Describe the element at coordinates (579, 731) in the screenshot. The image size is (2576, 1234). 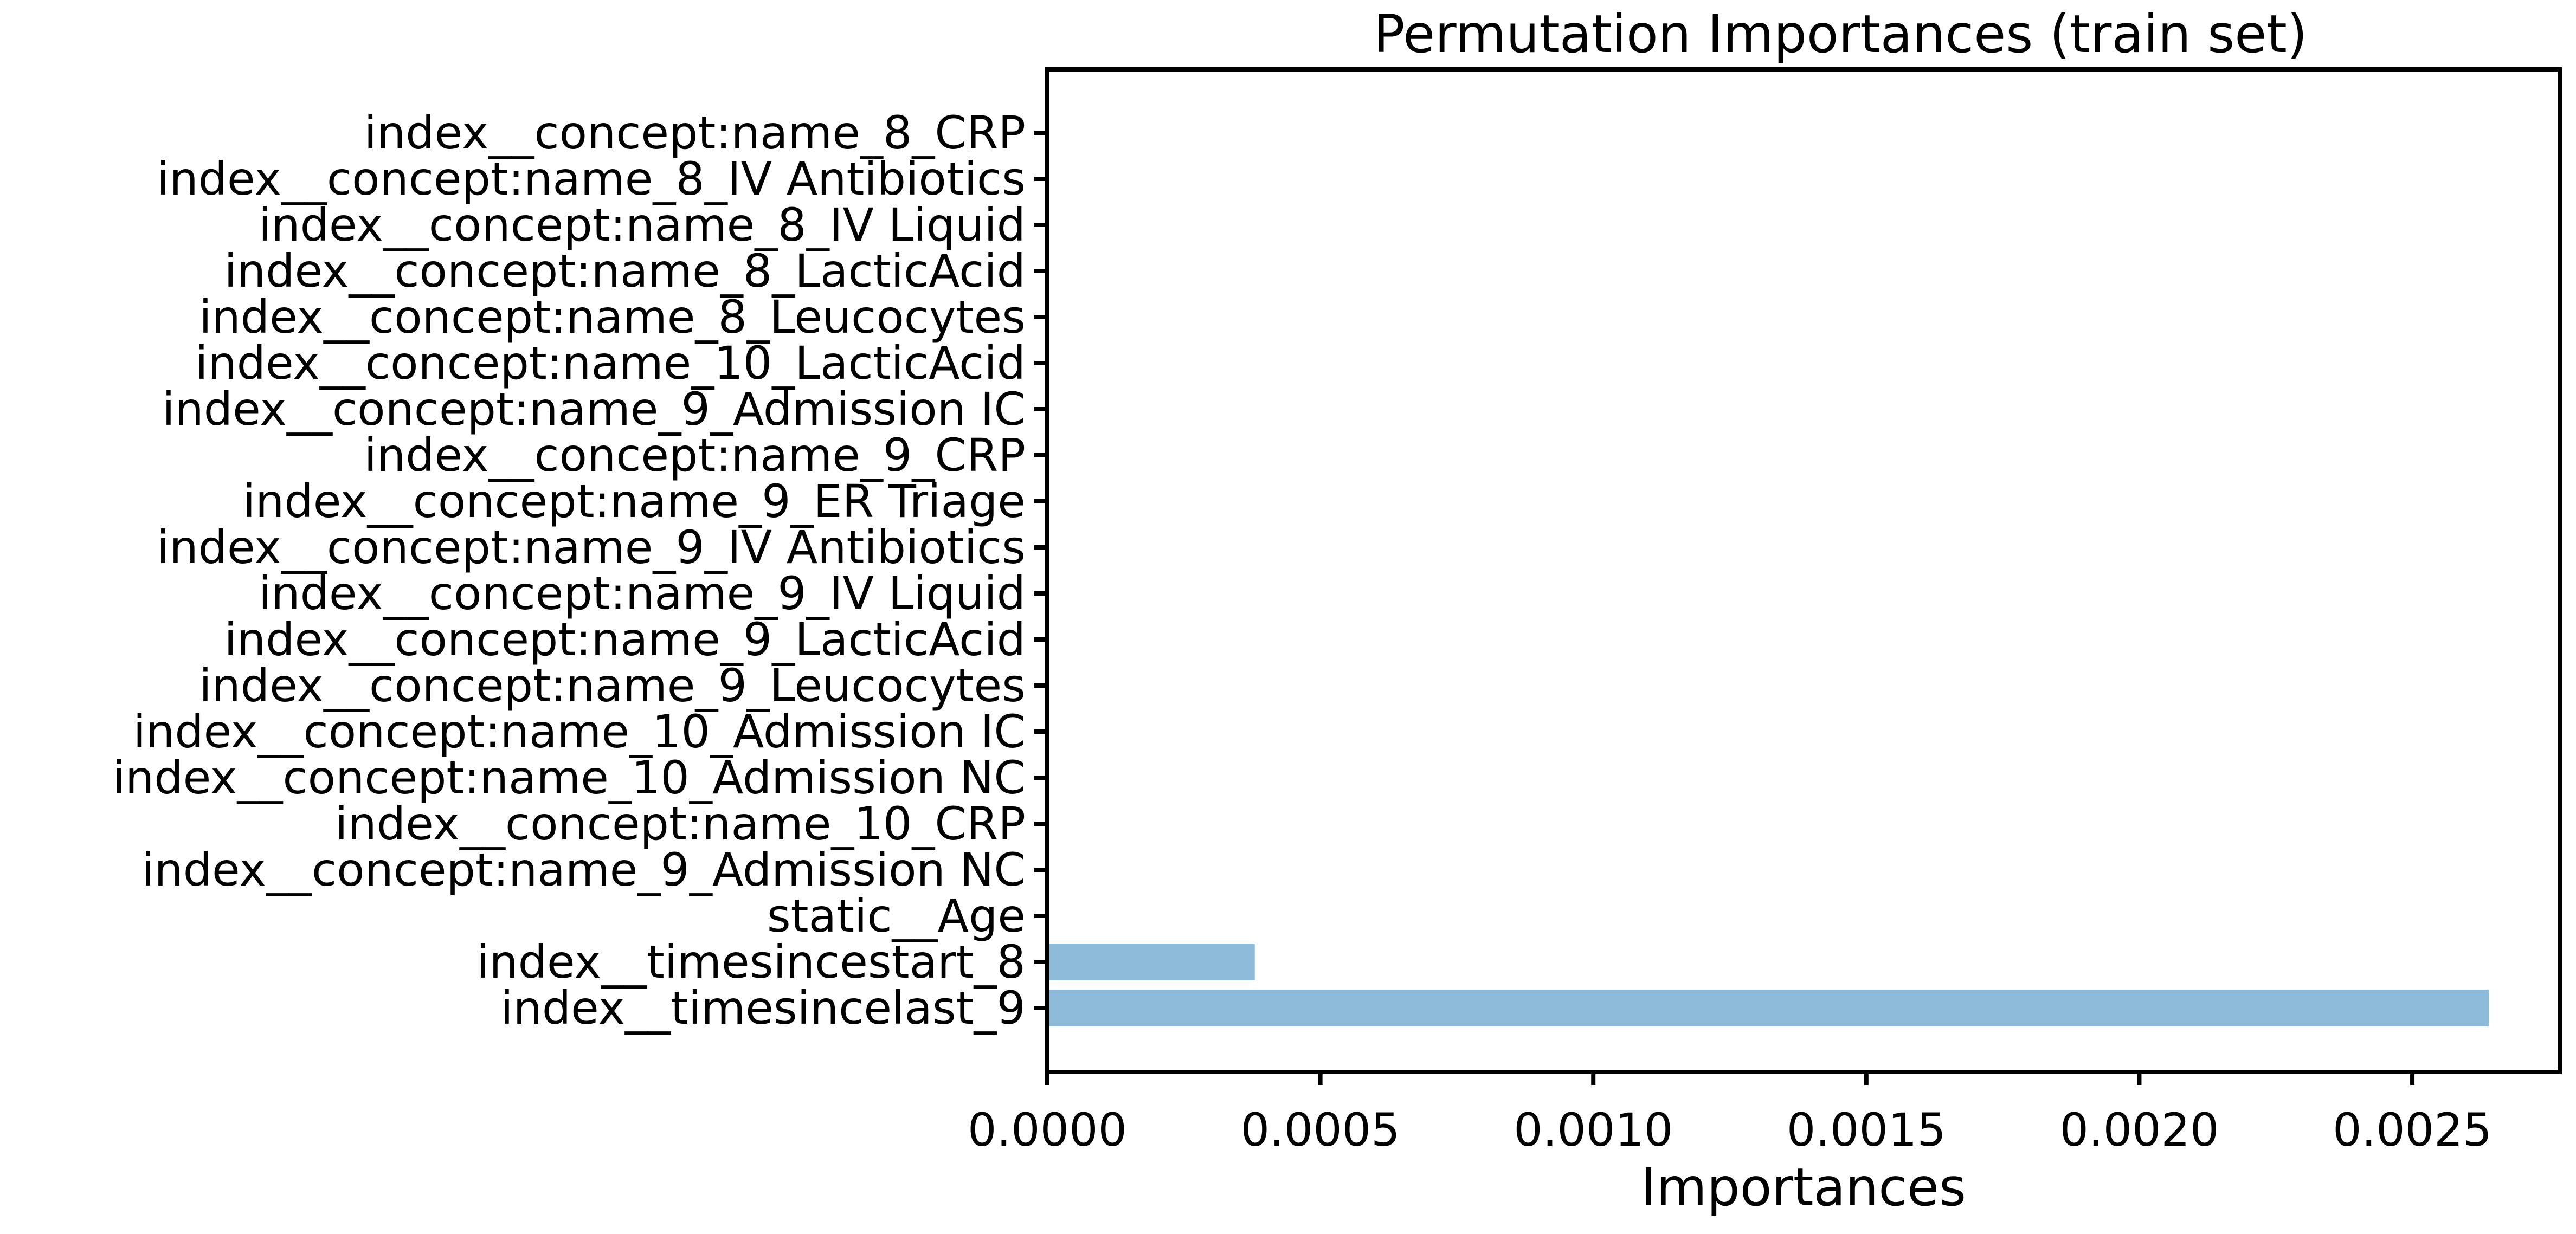
I see `y-tick-label: index__concept:name_10_Admission IC` at that location.